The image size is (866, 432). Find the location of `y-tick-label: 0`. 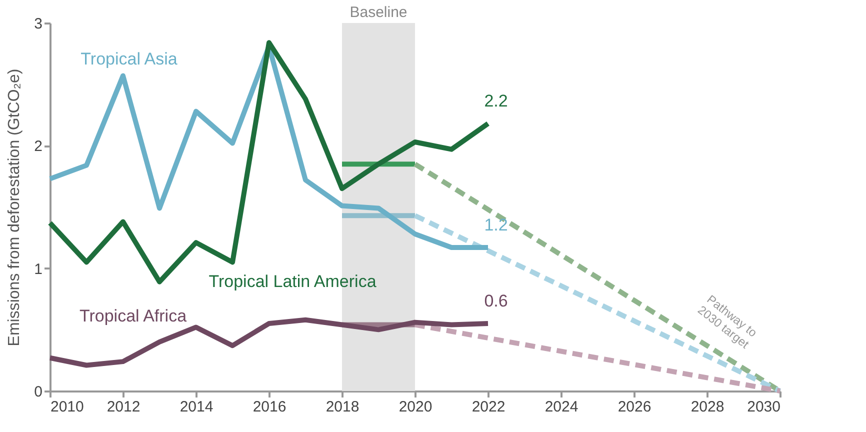

y-tick-label: 0 is located at coordinates (38, 392).